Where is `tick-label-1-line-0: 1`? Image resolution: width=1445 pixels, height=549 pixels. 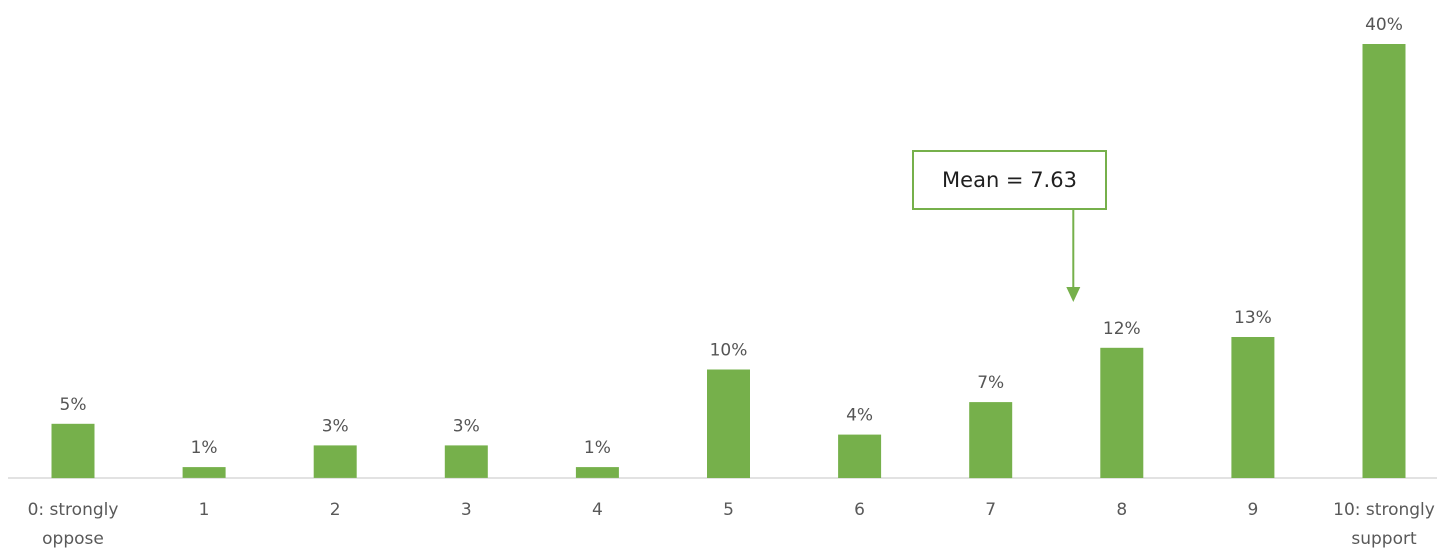 tick-label-1-line-0: 1 is located at coordinates (204, 510).